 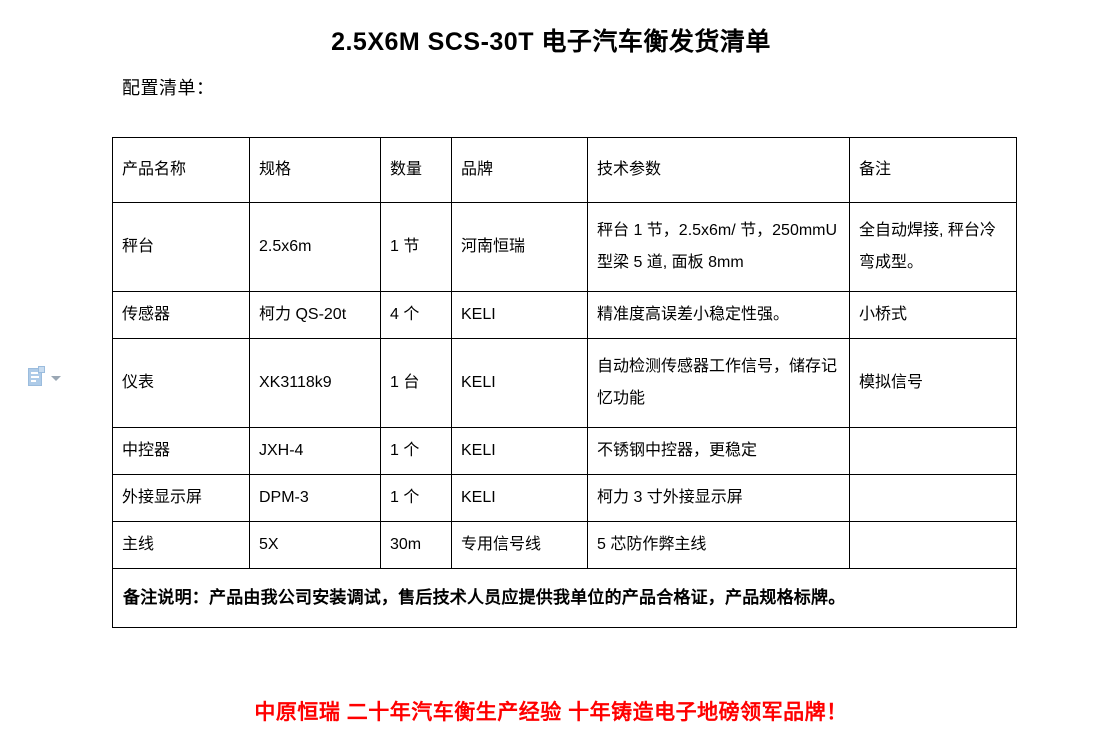 I want to click on column-header-tech-param: 技术参数, so click(x=718, y=170).